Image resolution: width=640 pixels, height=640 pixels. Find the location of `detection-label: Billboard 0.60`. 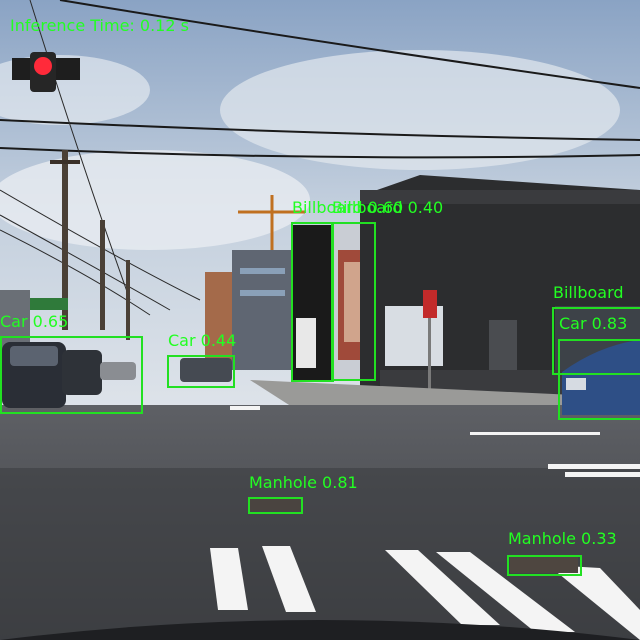

detection-label: Billboard 0.60 is located at coordinates (348, 207).